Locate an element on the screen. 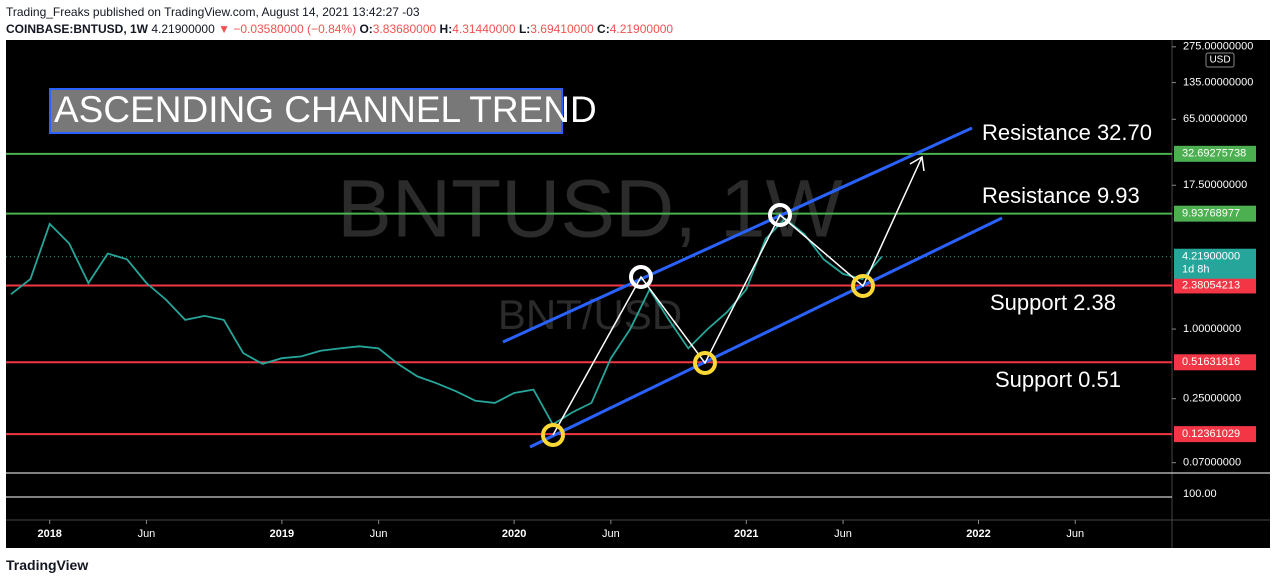 The height and width of the screenshot is (585, 1274). channel-lower is located at coordinates (766, 332).